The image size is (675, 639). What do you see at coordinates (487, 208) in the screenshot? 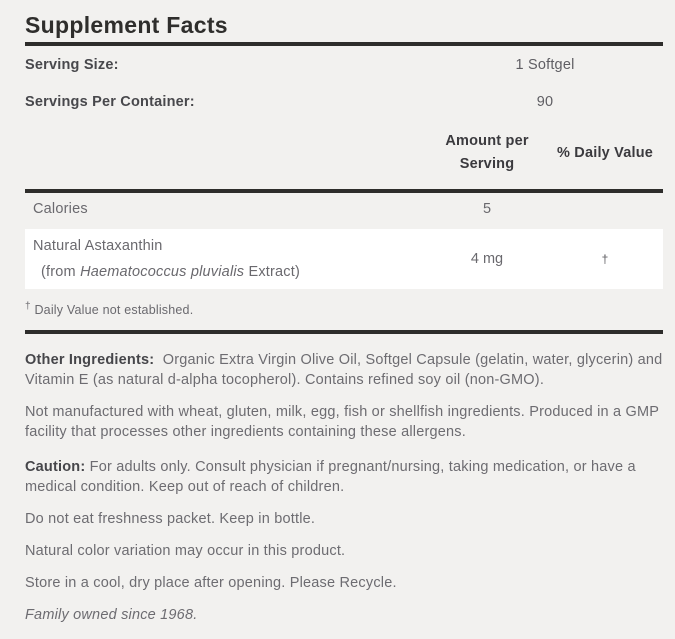
I see `calories-amount: 5` at bounding box center [487, 208].